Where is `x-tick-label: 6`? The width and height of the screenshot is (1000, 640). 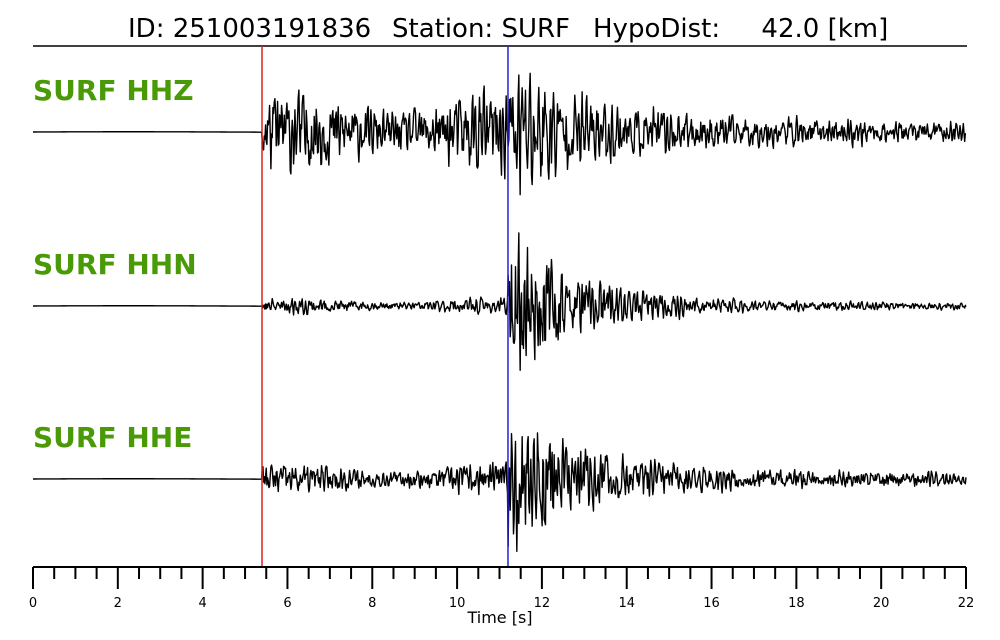 x-tick-label: 6 is located at coordinates (287, 603).